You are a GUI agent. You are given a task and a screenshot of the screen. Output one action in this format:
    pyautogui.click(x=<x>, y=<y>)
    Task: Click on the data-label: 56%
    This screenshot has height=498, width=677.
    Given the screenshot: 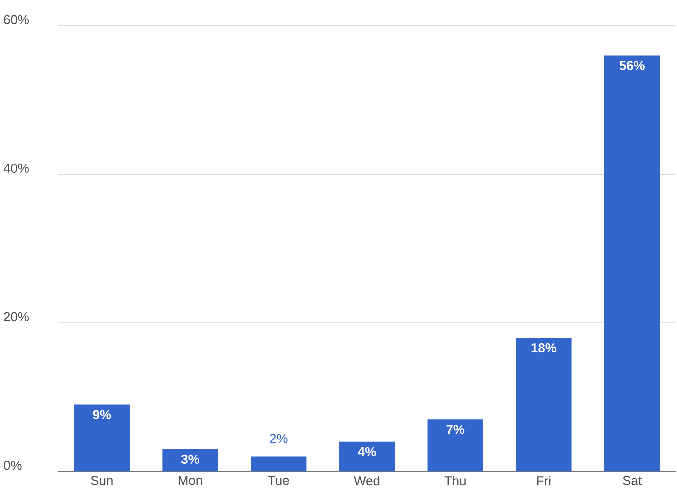 What is the action you would take?
    pyautogui.click(x=632, y=66)
    